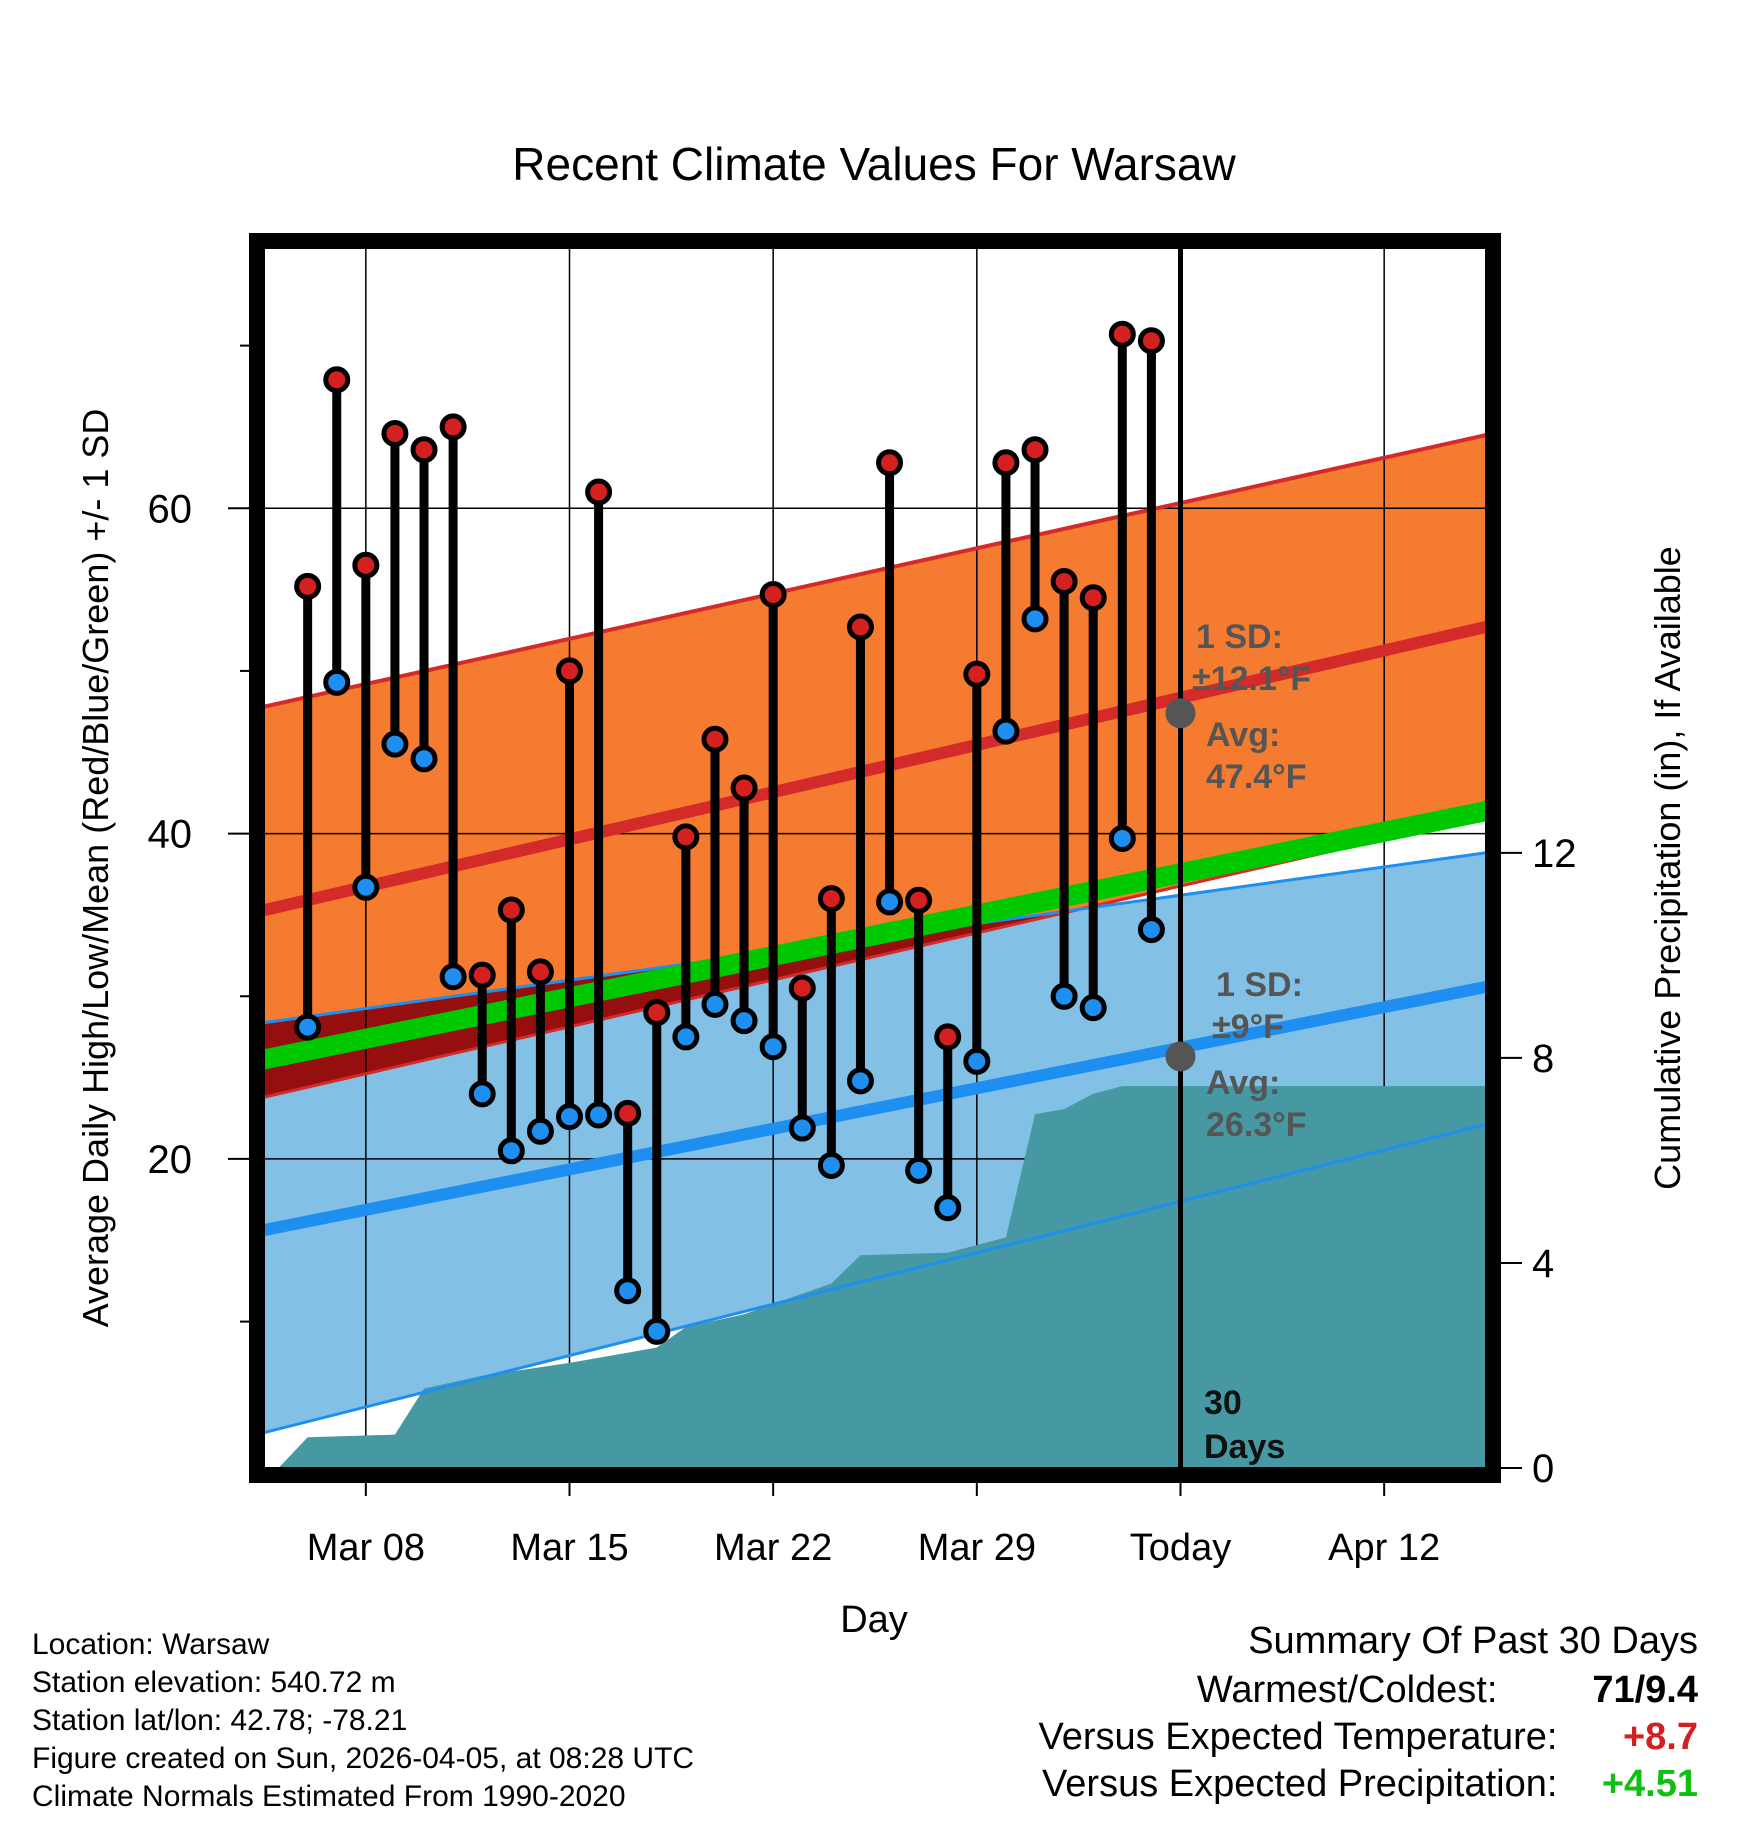 The height and width of the screenshot is (1828, 1748). What do you see at coordinates (1239, 637) in the screenshot?
I see `high-sd-label: 1 SD:` at bounding box center [1239, 637].